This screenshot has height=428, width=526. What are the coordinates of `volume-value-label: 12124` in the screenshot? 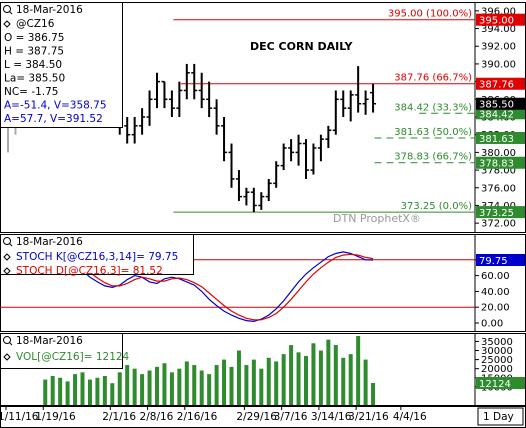 It's located at (495, 384).